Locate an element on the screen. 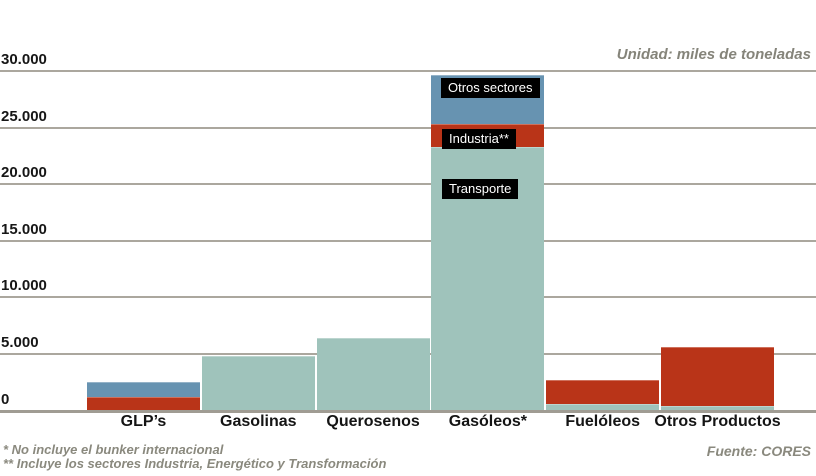 This screenshot has height=476, width=816. category-label: Gasolinas is located at coordinates (258, 421).